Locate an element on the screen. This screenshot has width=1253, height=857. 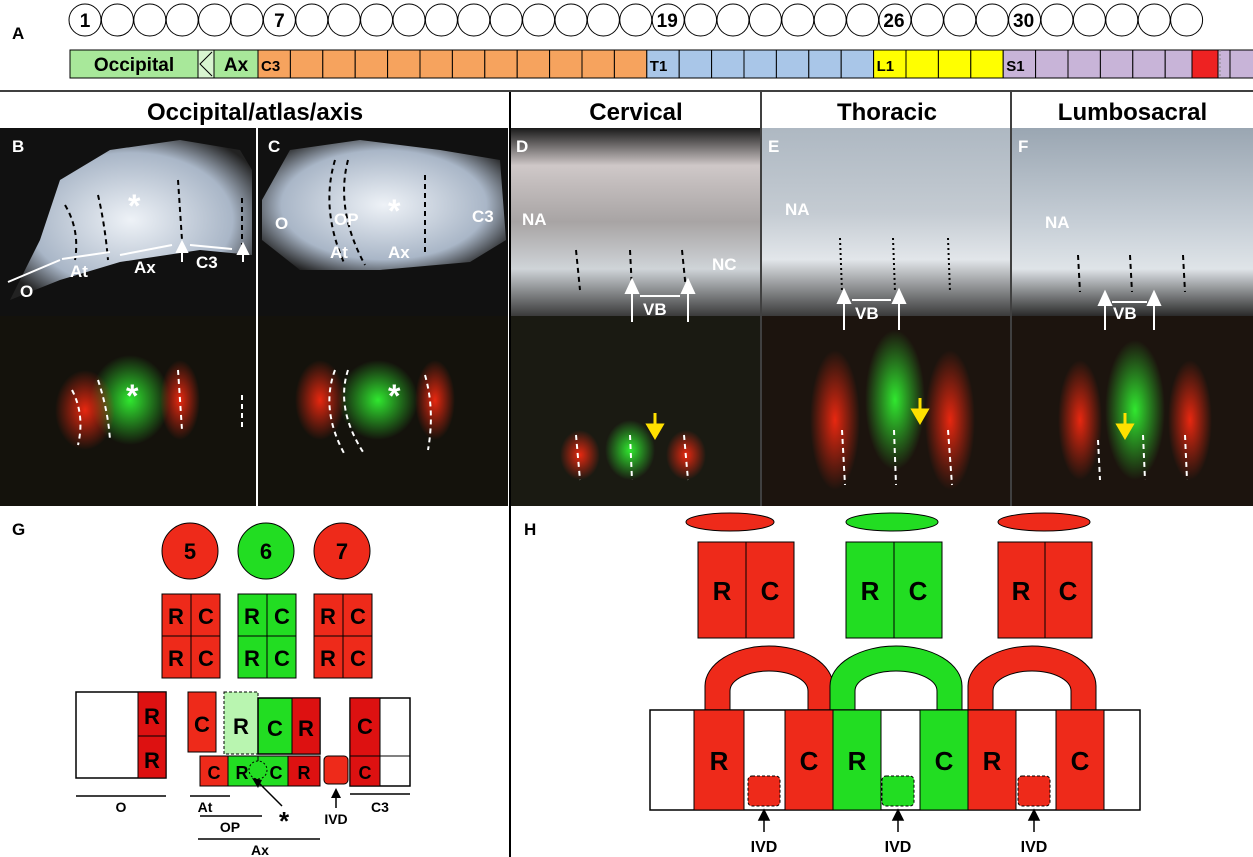
panel-label-a: A is located at coordinates (18, 33).